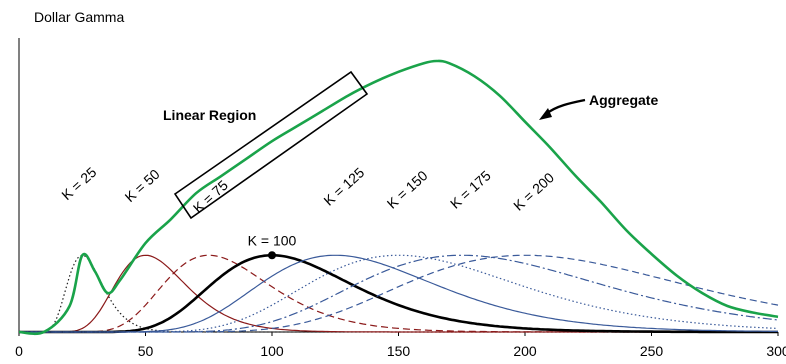  I want to click on series-label-k175: K = 175, so click(470, 189).